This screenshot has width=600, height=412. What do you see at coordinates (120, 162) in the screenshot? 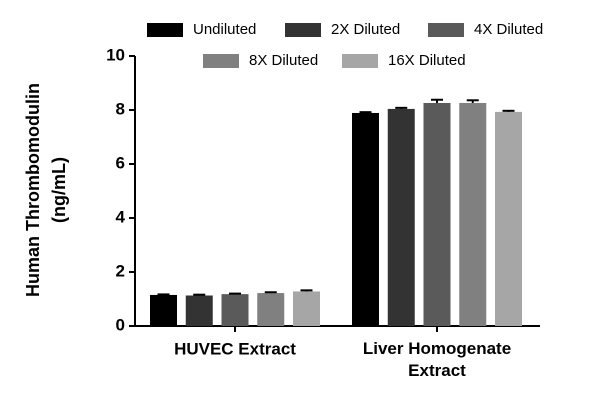
I see `y-tick-label: 6` at bounding box center [120, 162].